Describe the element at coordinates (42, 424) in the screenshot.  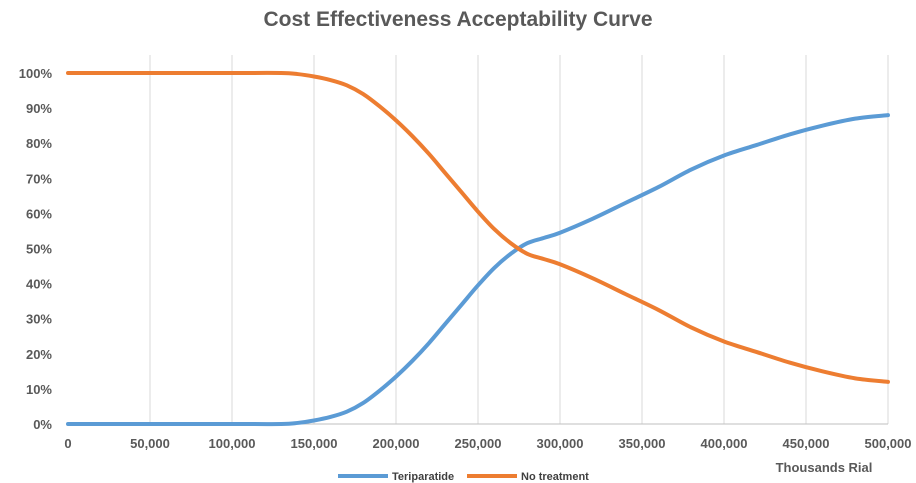
I see `y-tick-label: 0%` at that location.